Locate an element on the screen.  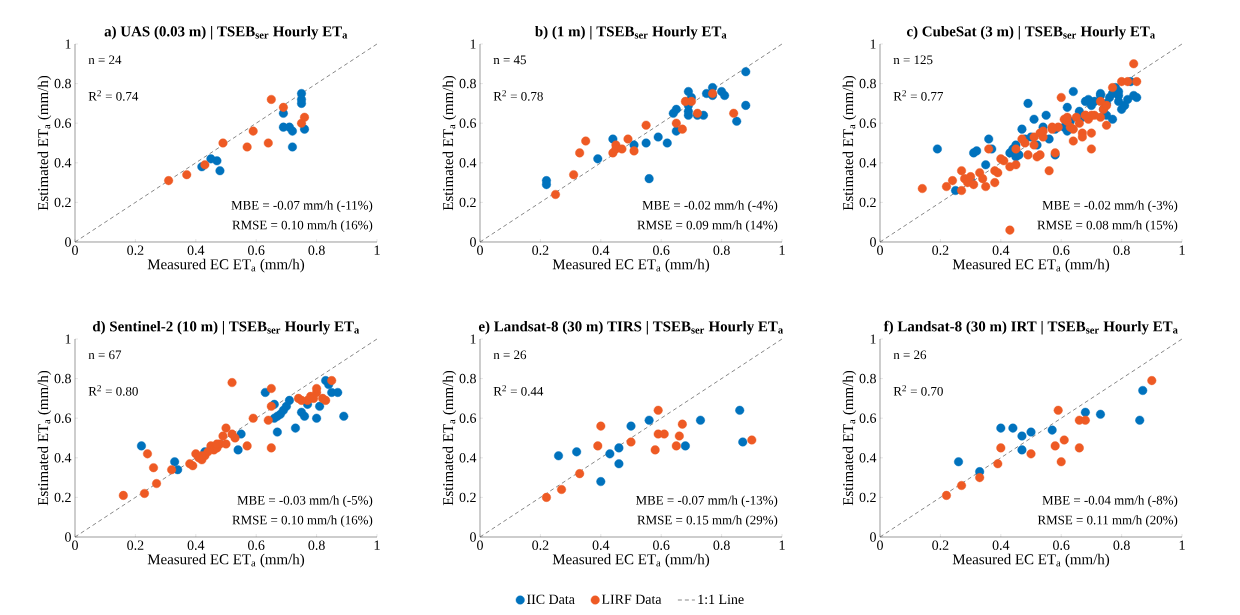
annotation: RMSE = 0.09 mm/h (14%) is located at coordinates (707, 226).